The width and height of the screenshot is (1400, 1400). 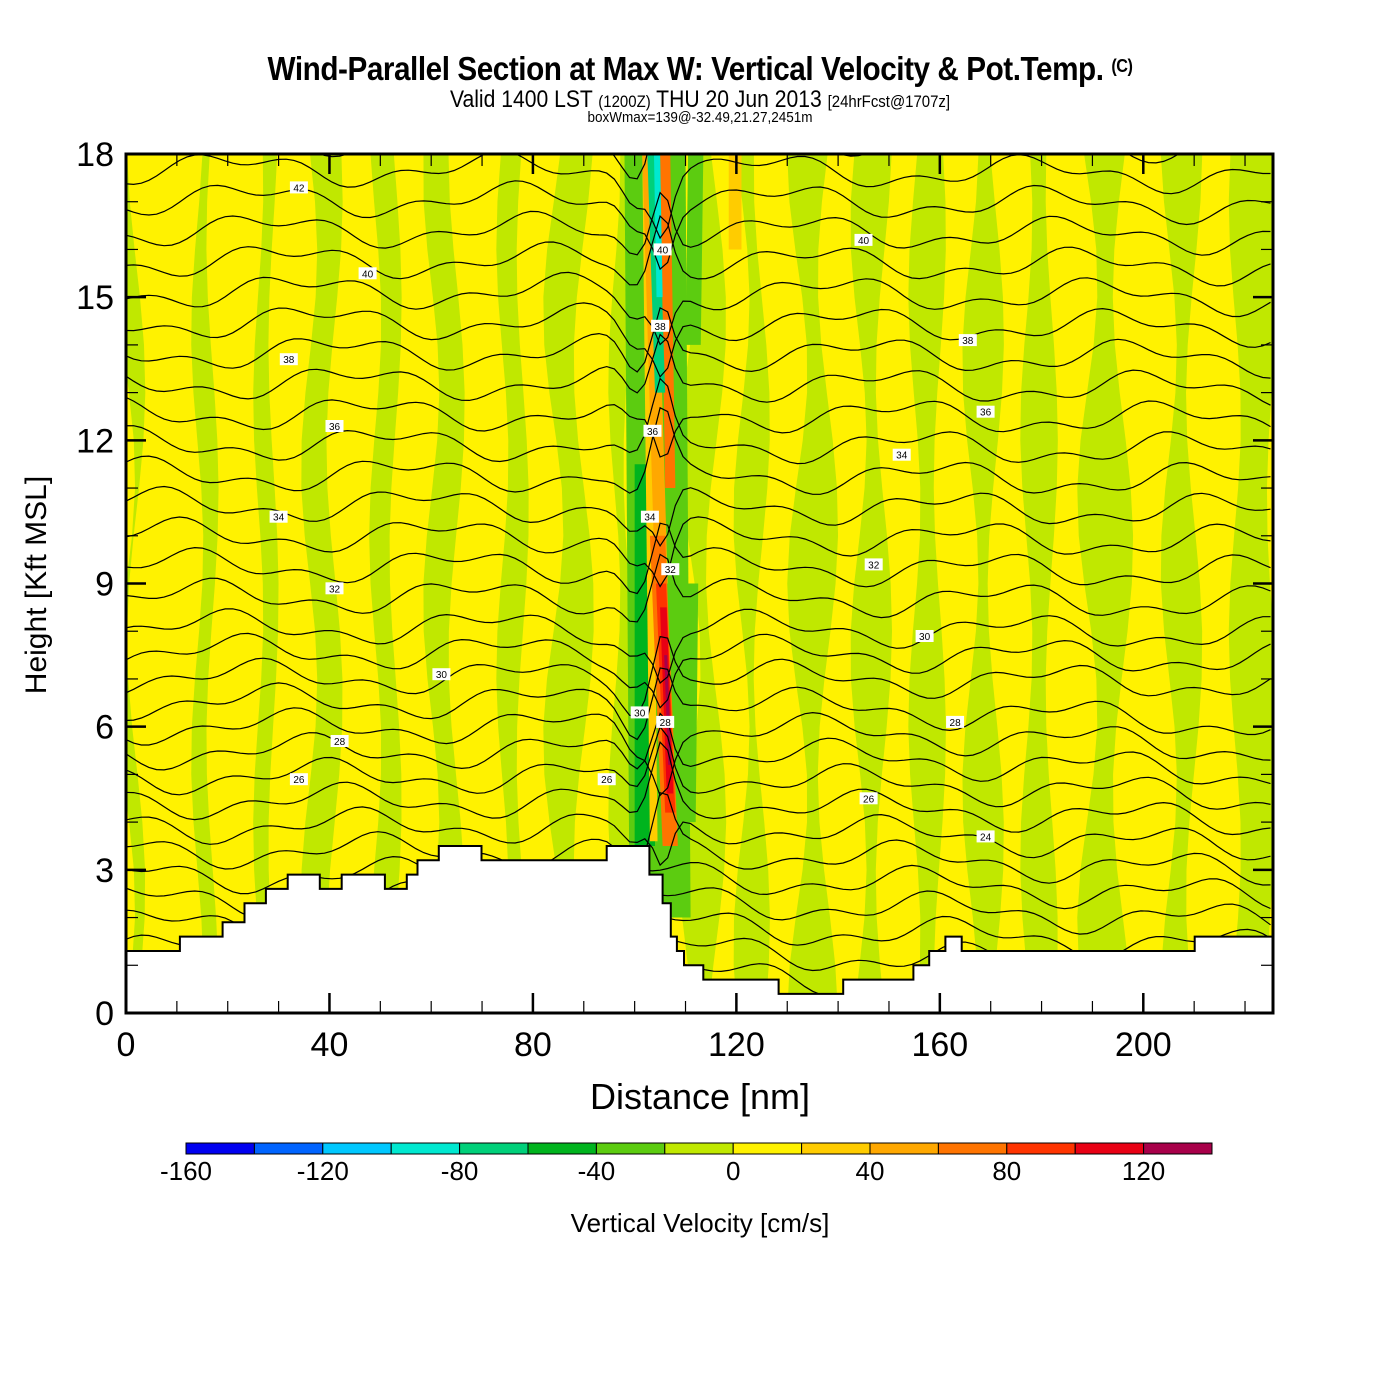 I want to click on x-axis-label: Distance [nm], so click(x=700, y=1096).